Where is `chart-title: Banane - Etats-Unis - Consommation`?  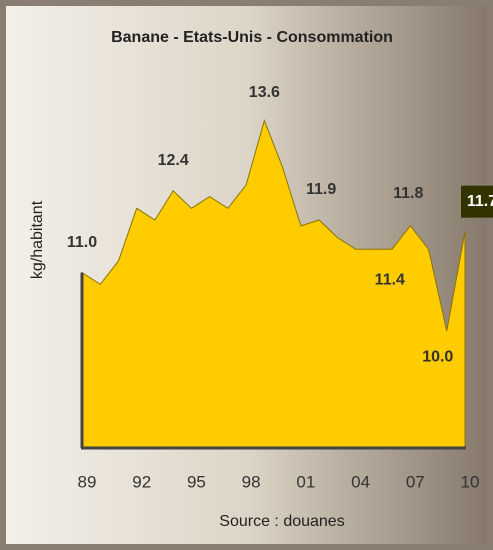 chart-title: Banane - Etats-Unis - Consommation is located at coordinates (252, 37).